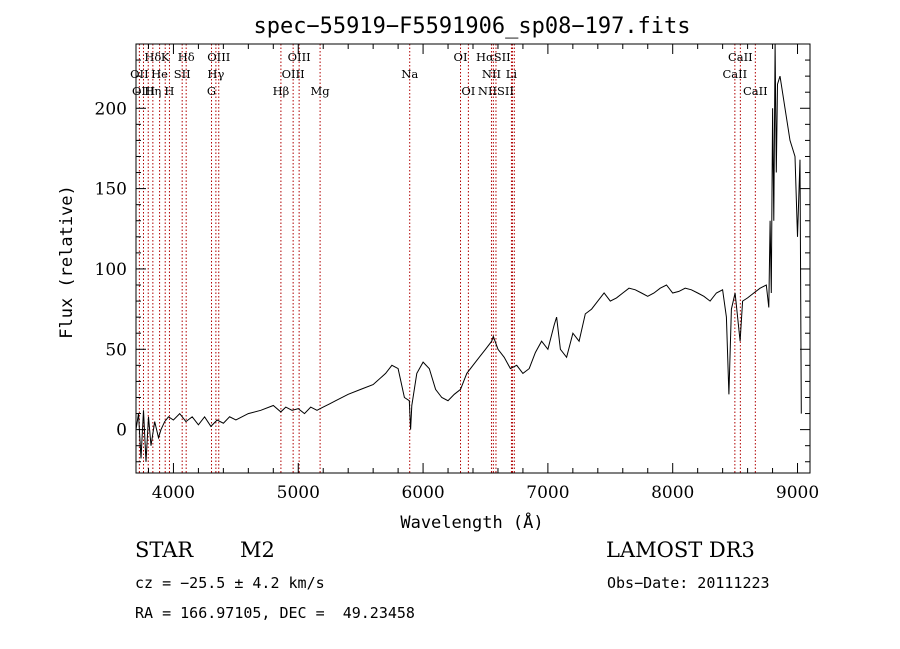  Describe the element at coordinates (111, 270) in the screenshot. I see `y-tick-label: 100` at that location.